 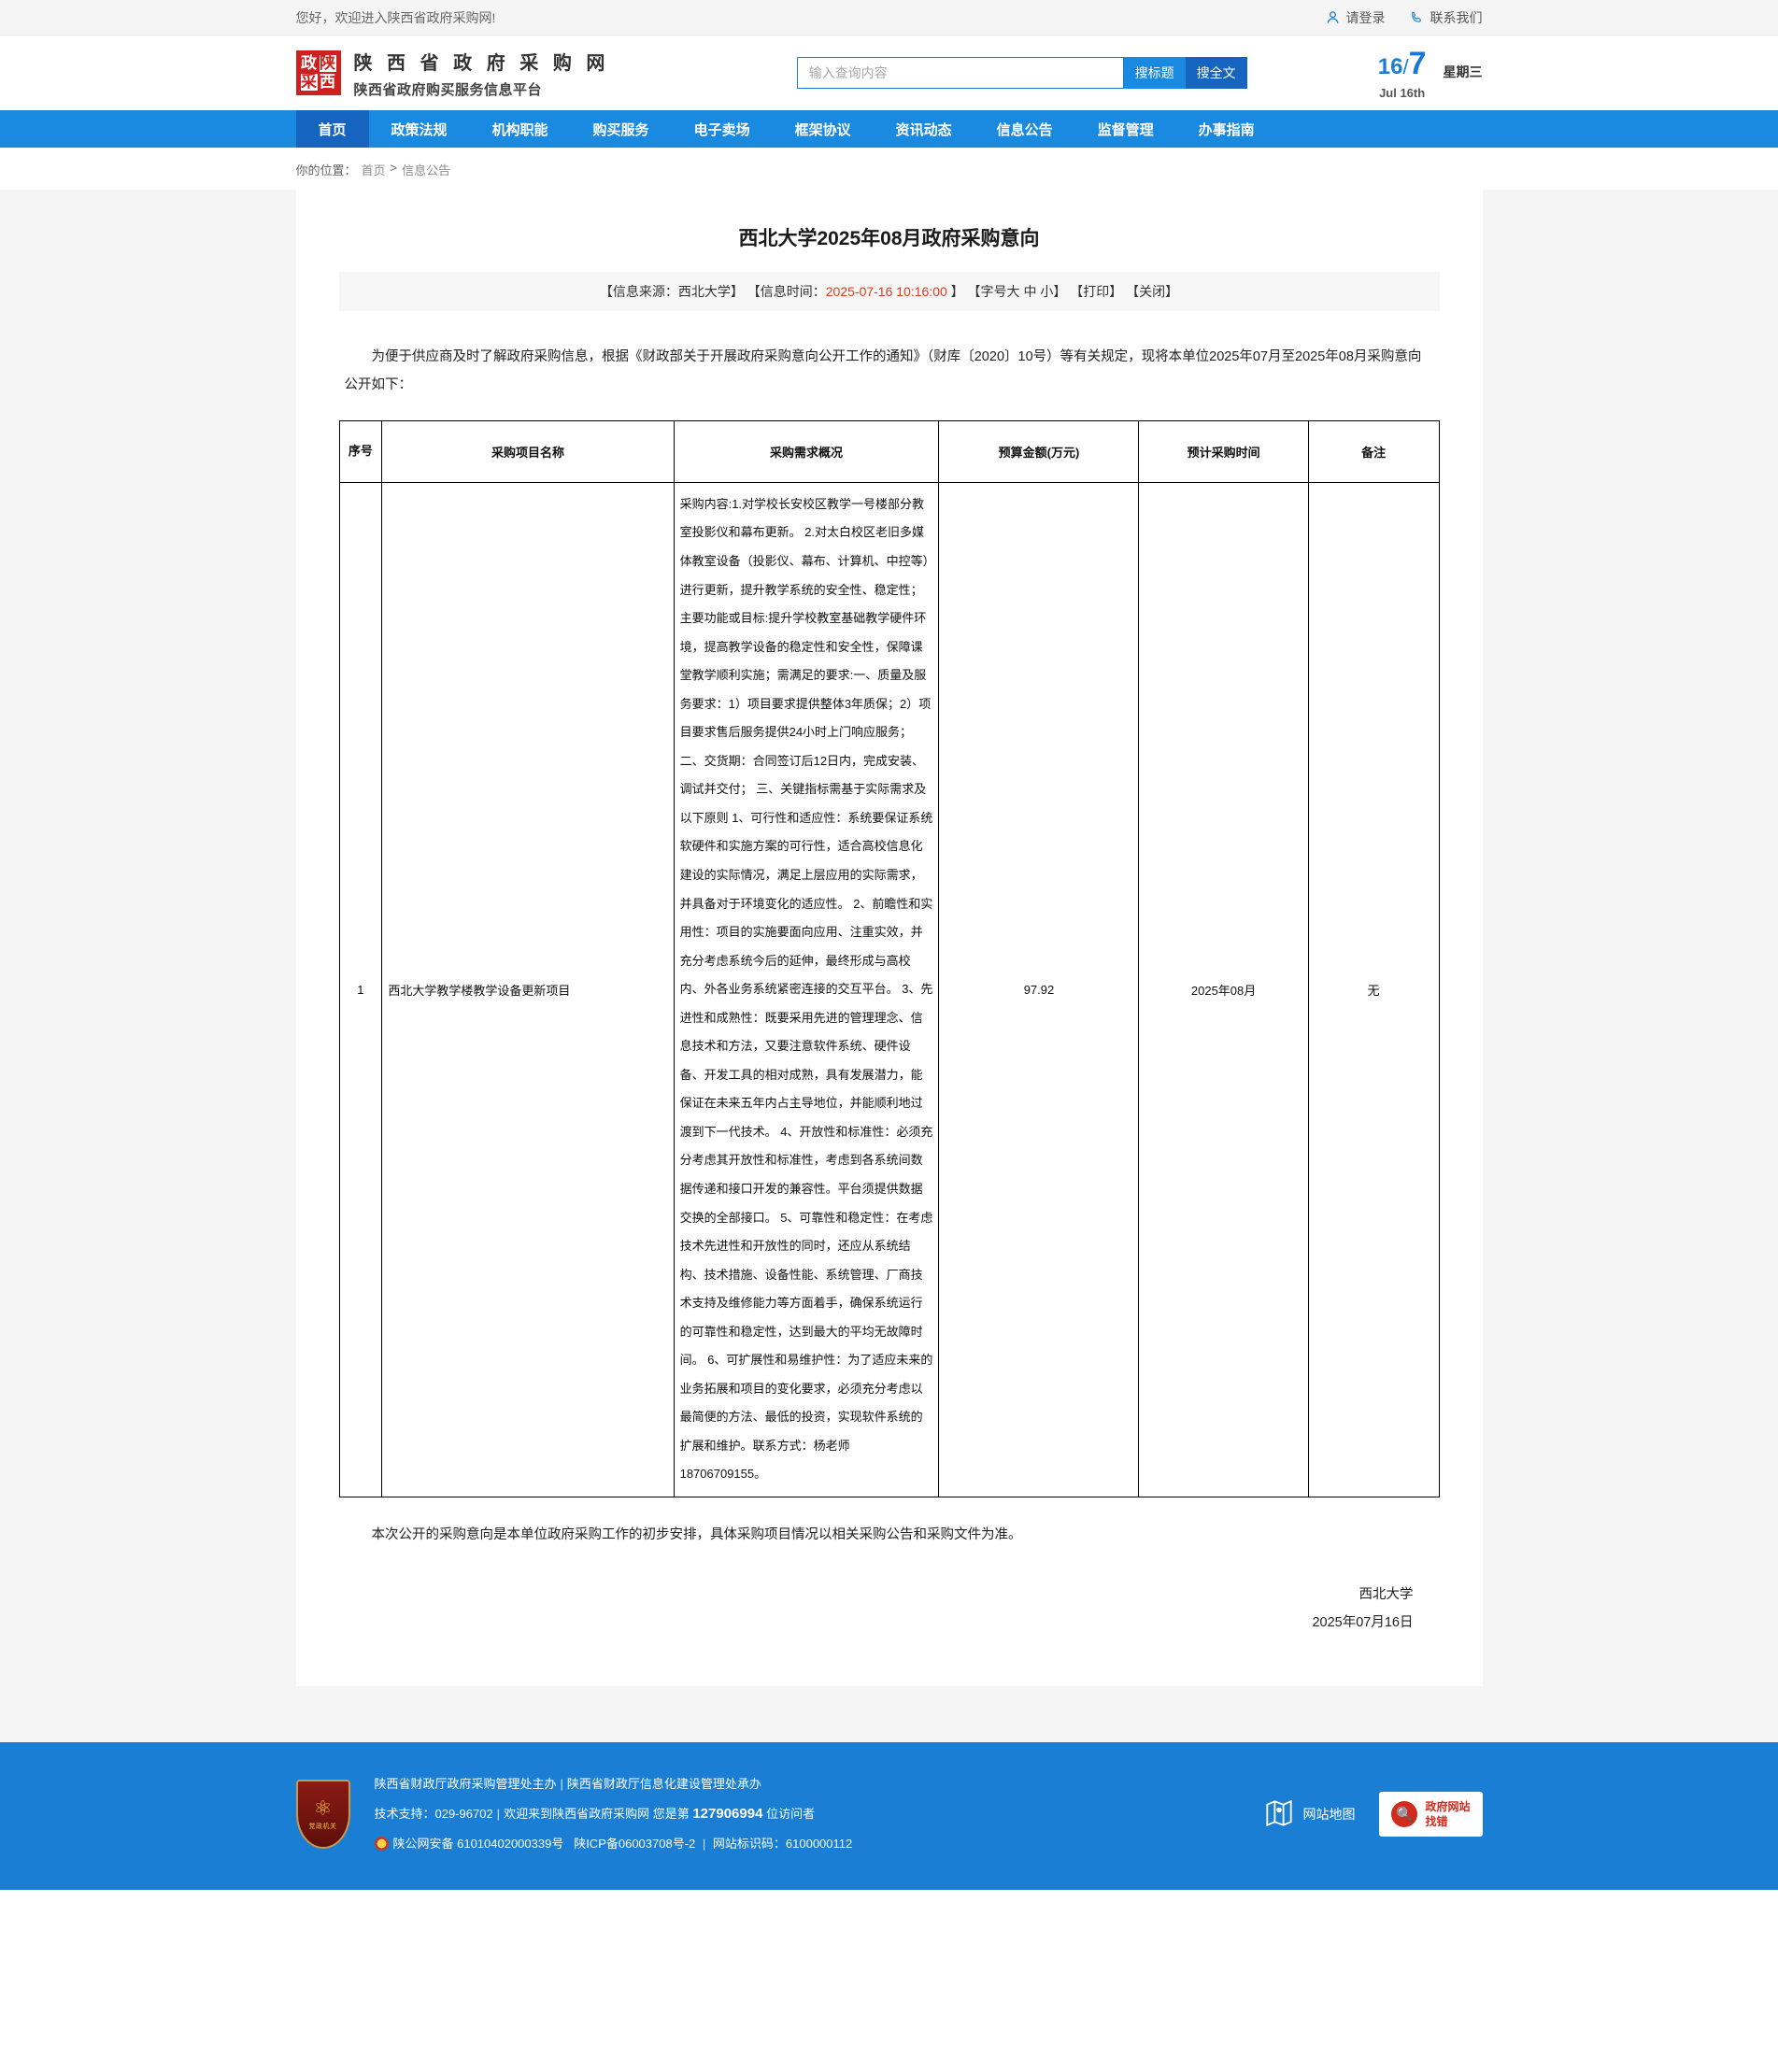 What do you see at coordinates (737, 291) in the screenshot?
I see `meta-source-close: 】` at bounding box center [737, 291].